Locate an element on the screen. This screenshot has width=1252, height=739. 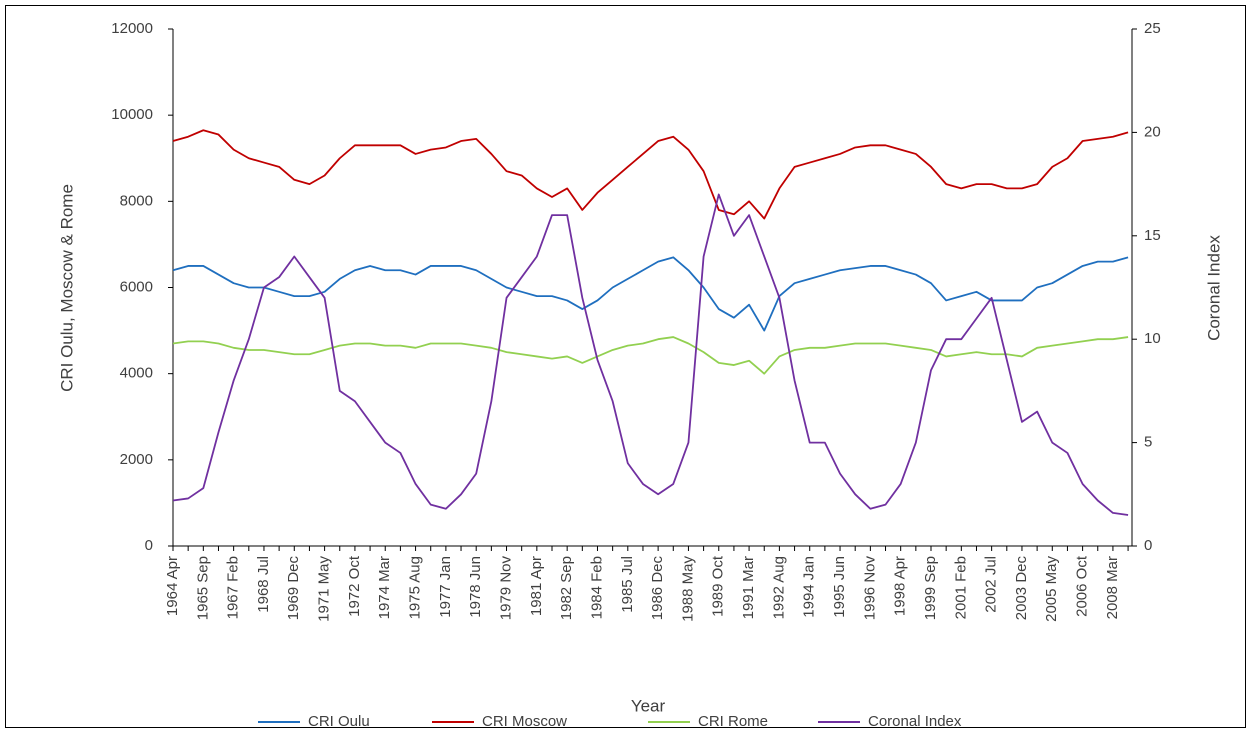
legend-label: Coronal Index is located at coordinates (915, 721).